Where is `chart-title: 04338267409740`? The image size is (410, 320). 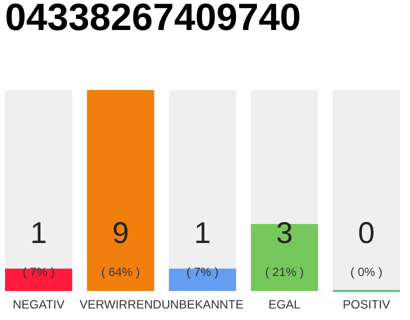 chart-title: 04338267409740 is located at coordinates (153, 19).